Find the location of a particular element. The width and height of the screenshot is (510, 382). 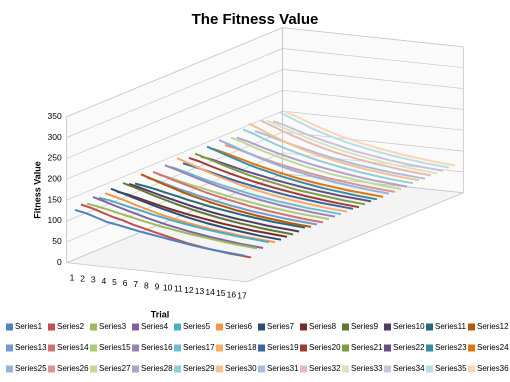

legend-label: Series25 is located at coordinates (31, 368).